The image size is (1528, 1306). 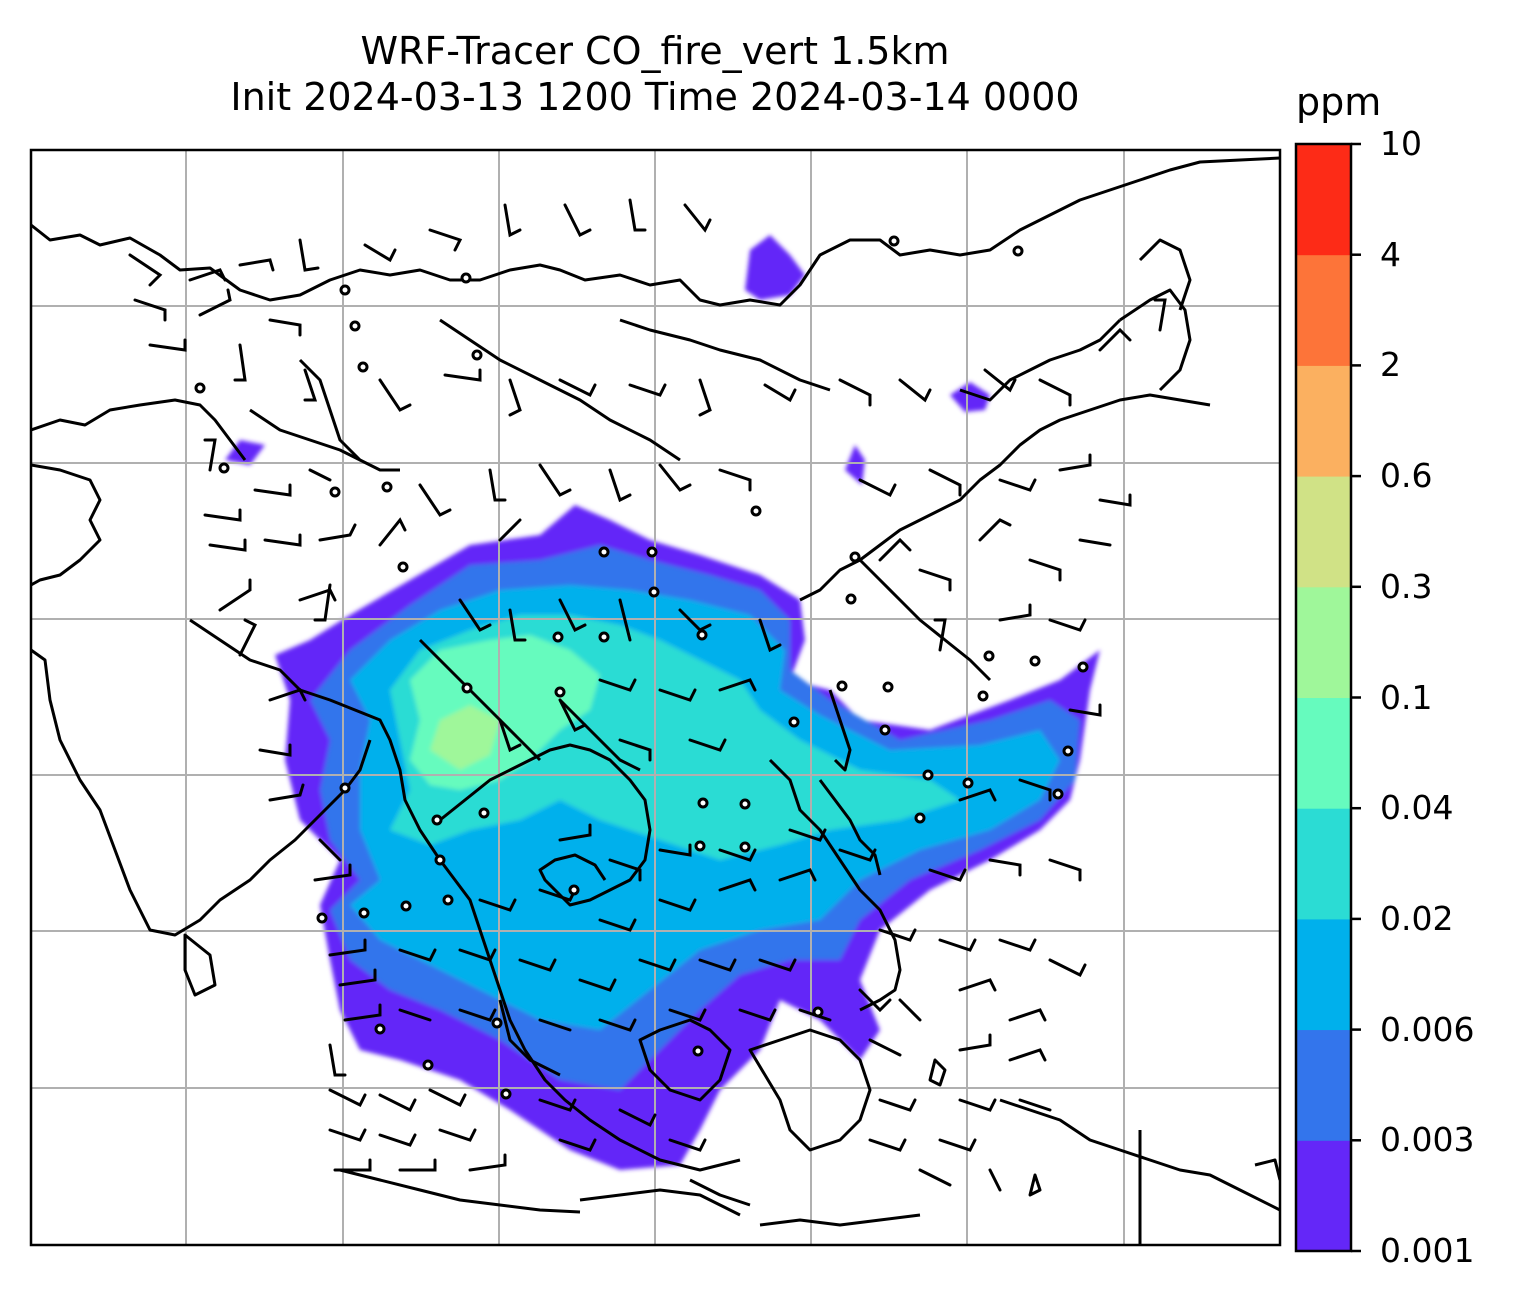 What do you see at coordinates (1427, 1250) in the screenshot?
I see `colorbar-tick-label: 0.001` at bounding box center [1427, 1250].